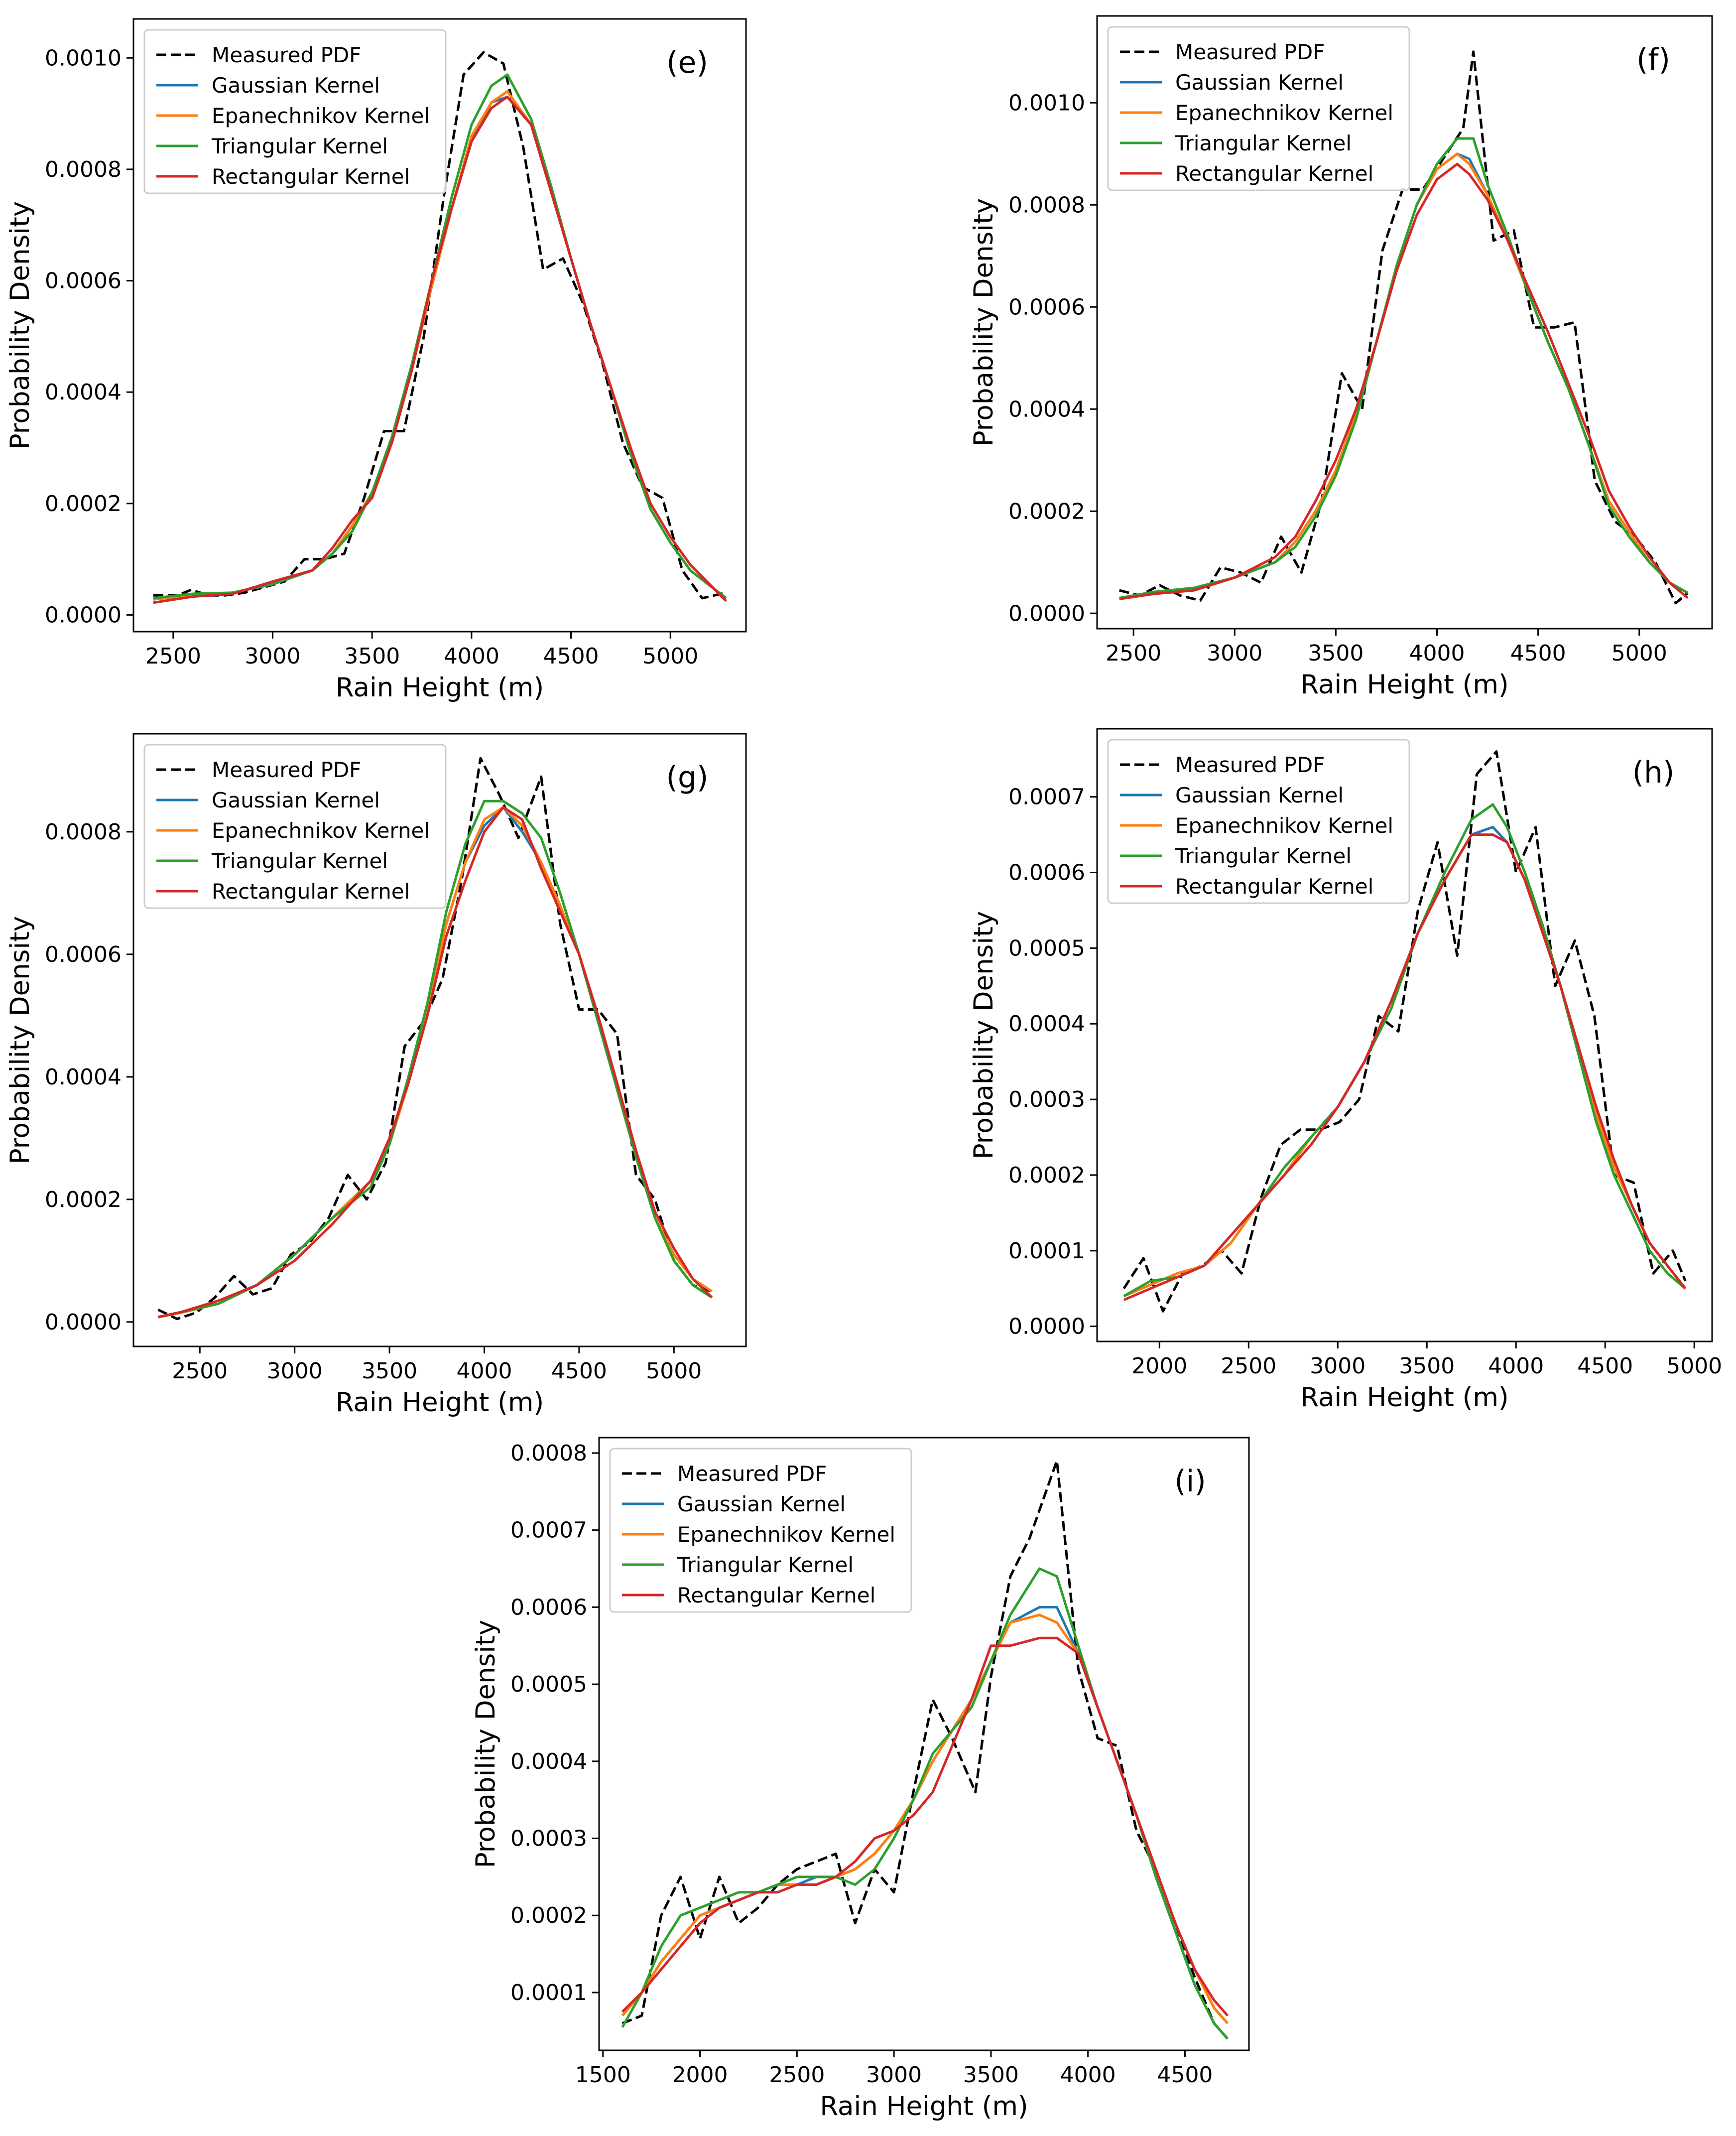 This screenshot has height=2136, width=1736. I want to click on panel-label: (f), so click(1653, 60).